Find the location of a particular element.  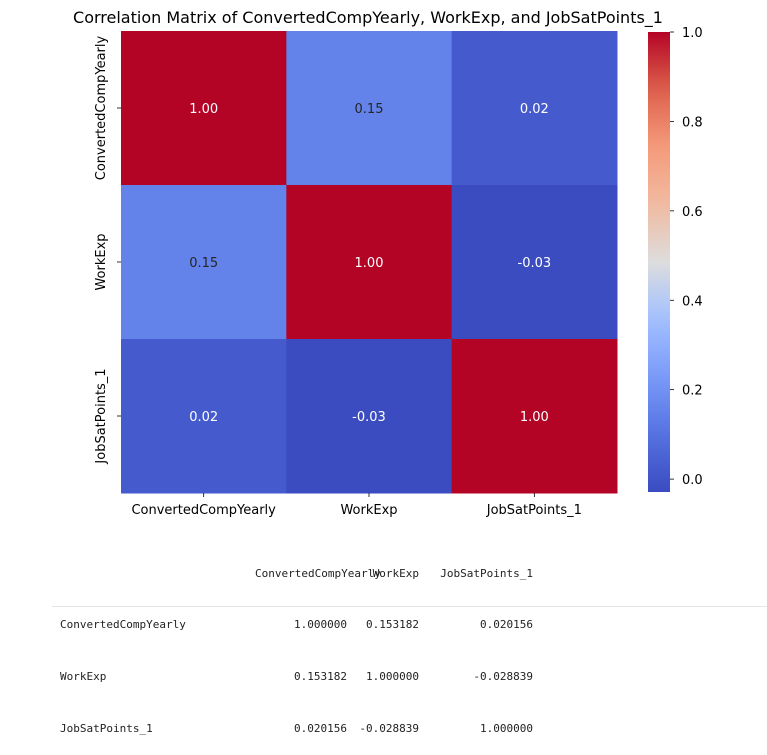

x-tick-label: ConvertedCompYearly is located at coordinates (203, 510).